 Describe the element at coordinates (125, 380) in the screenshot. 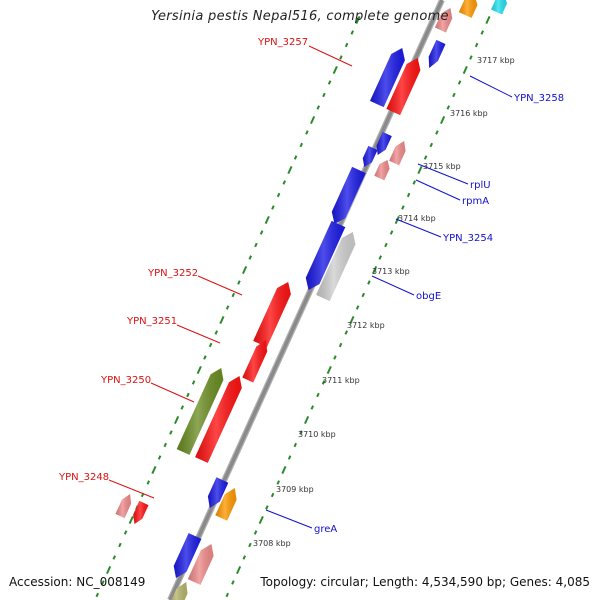

I see `gene-label-ypn-3250: YPN_3250` at that location.